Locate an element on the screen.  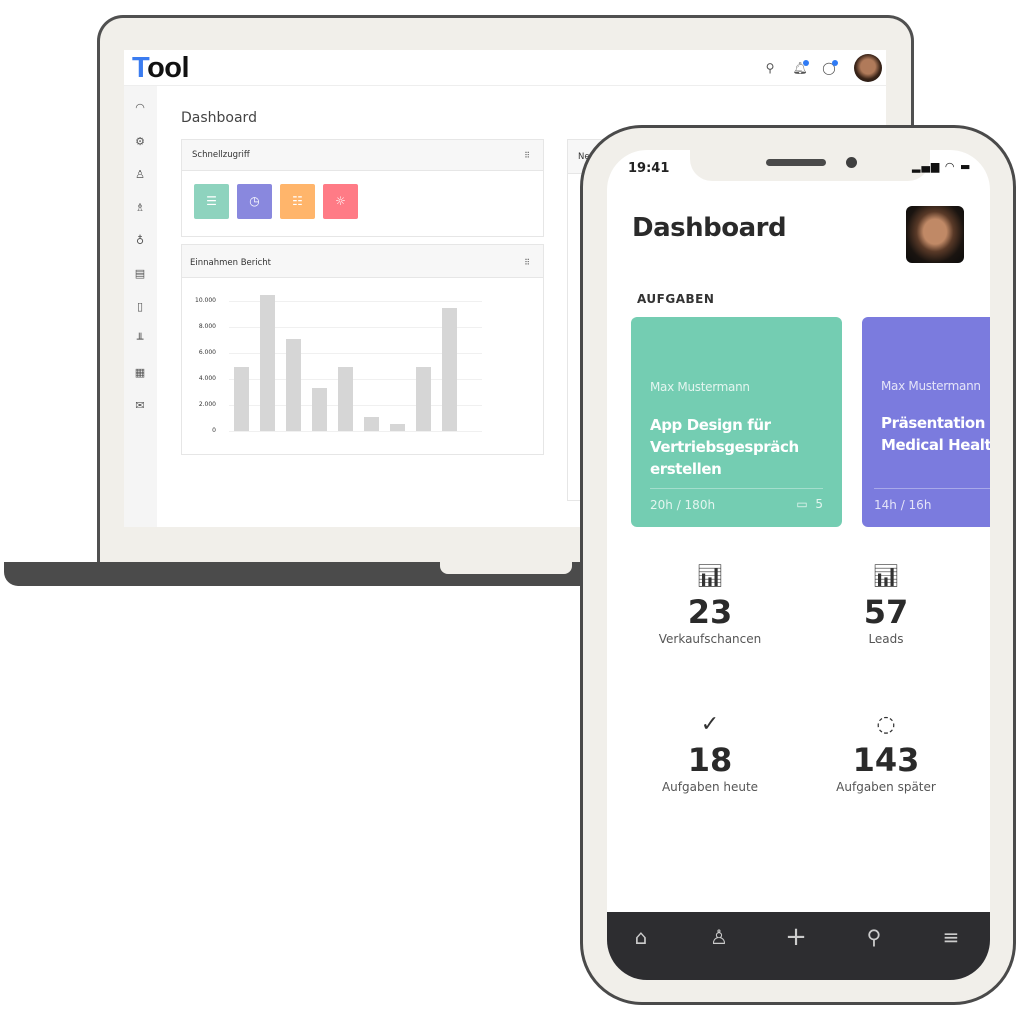
tab-bar: ⌂ ♙ + ⚲ ≡ is located at coordinates (798, 946).